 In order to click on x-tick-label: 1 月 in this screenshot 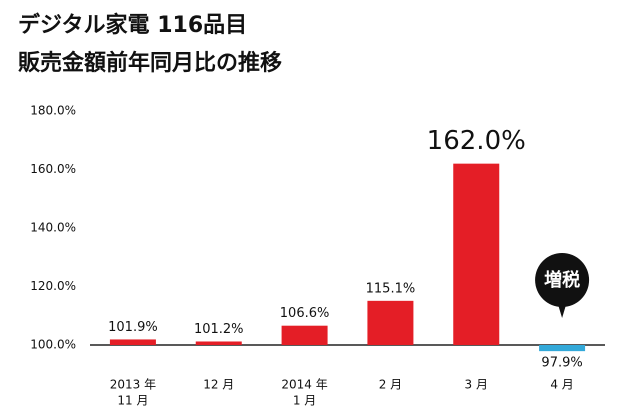, I will do `click(304, 401)`.